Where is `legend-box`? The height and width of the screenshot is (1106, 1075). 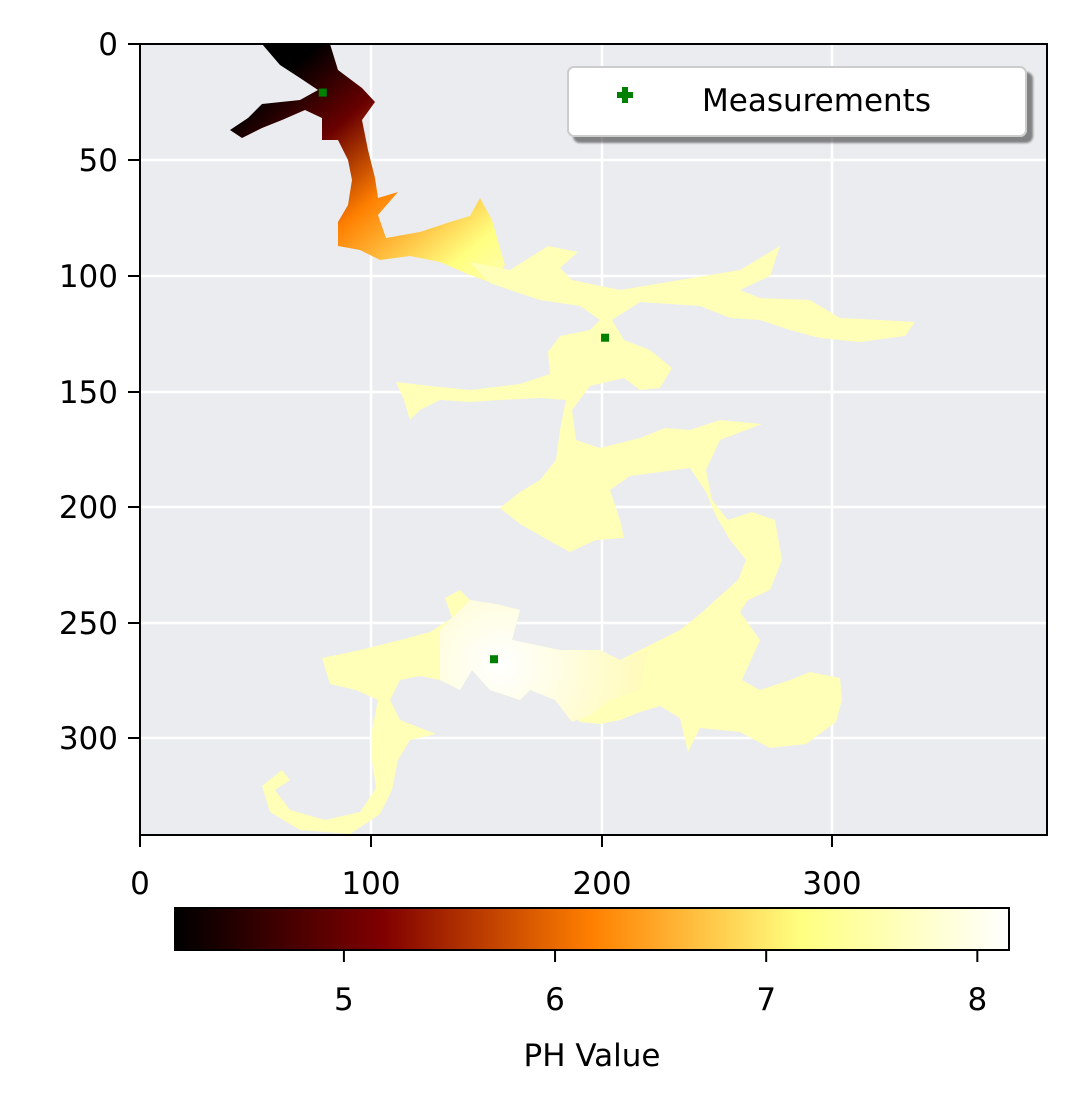 legend-box is located at coordinates (797, 101).